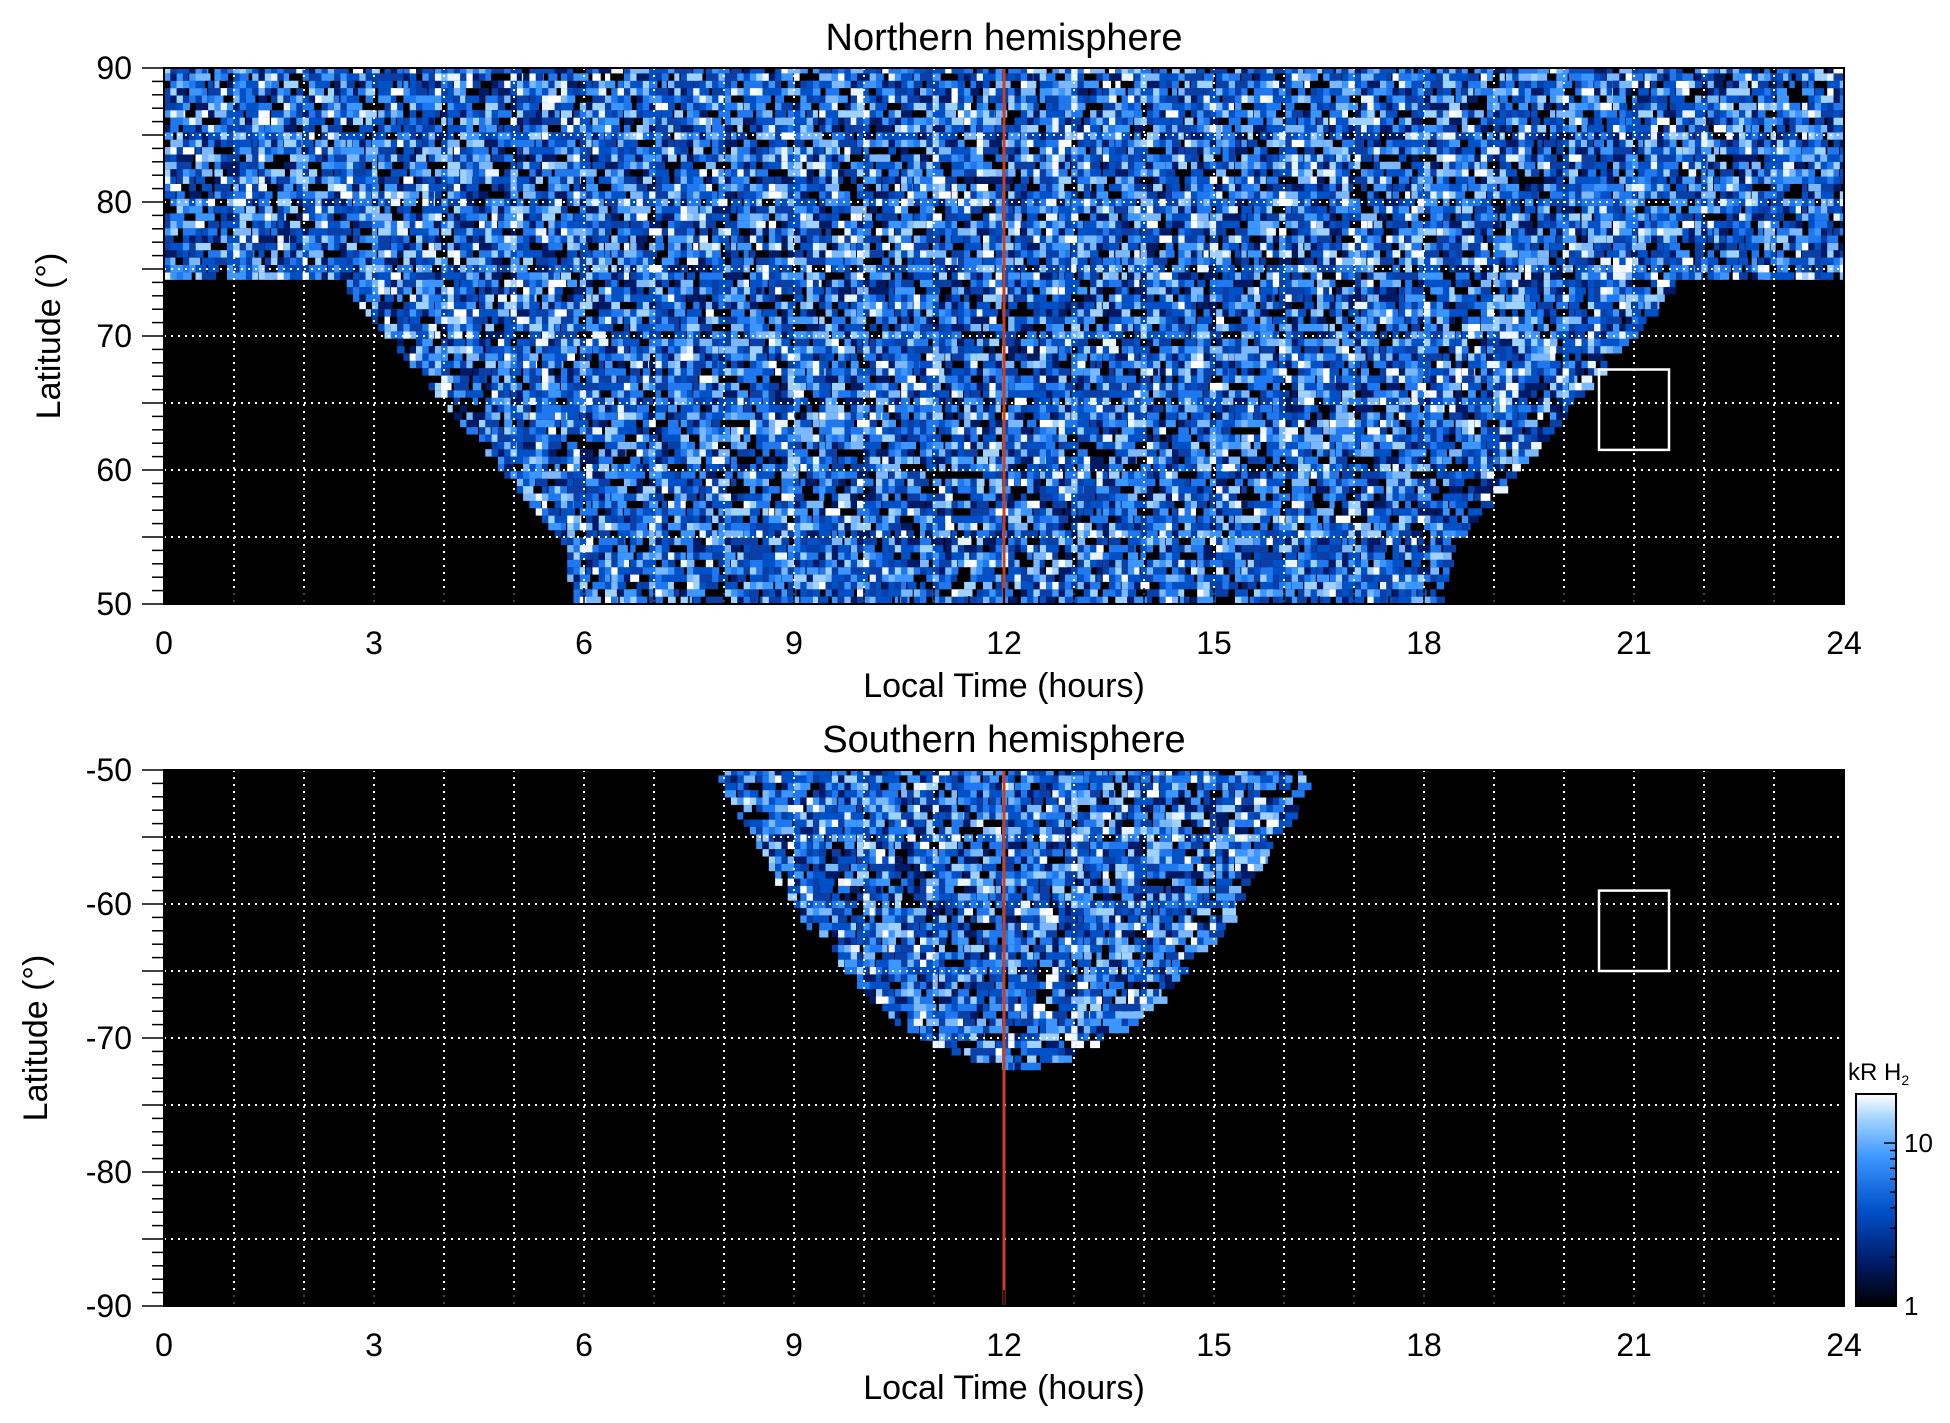 The width and height of the screenshot is (1950, 1423). Describe the element at coordinates (576, 320) in the screenshot. I see `north-emission-cell-2055` at that location.